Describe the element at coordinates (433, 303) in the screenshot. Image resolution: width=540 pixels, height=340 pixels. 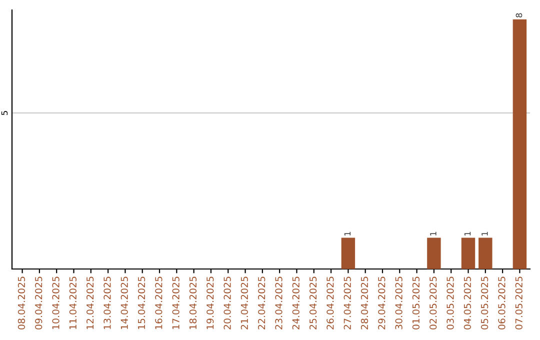
I see `x-tick-label: 02.05.2025` at that location.